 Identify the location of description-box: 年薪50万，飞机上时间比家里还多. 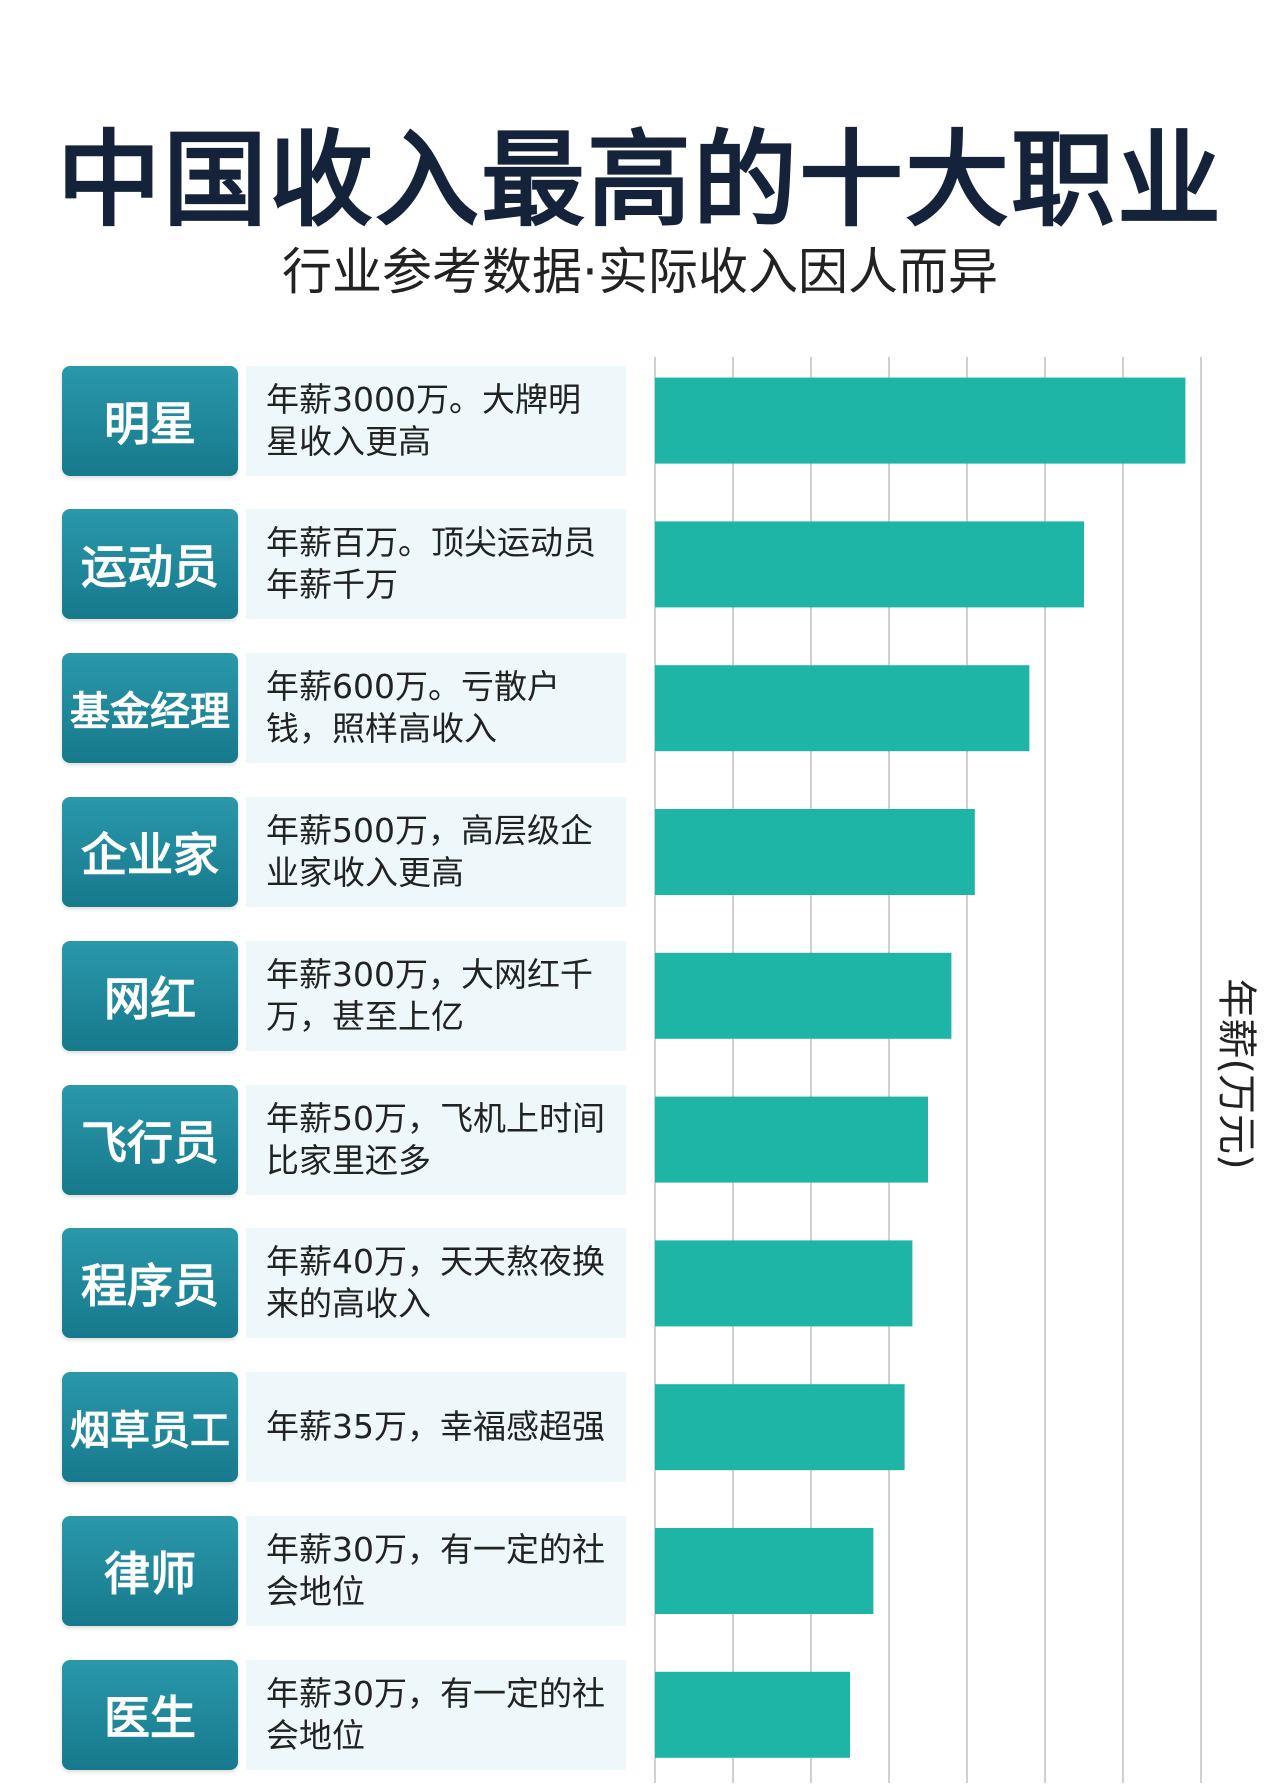
(436, 1139).